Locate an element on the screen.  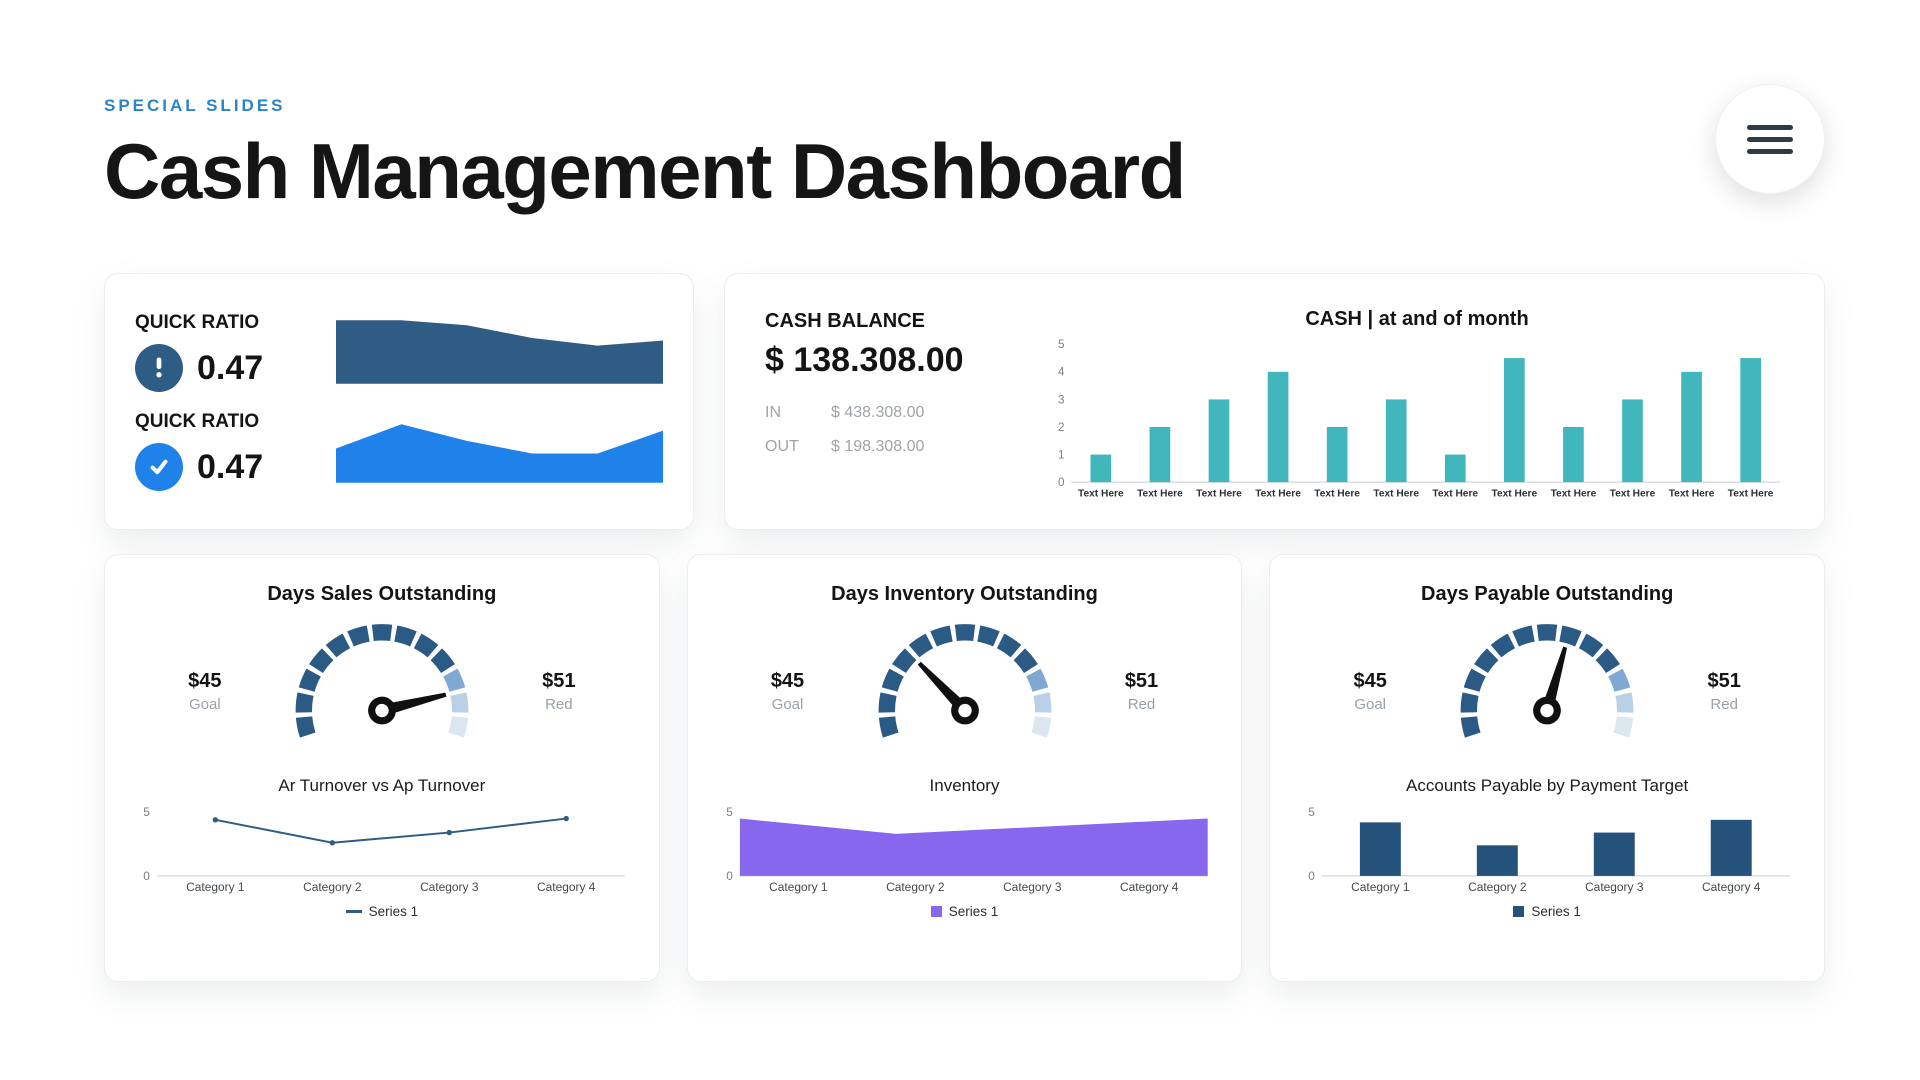
cash-balance-label: CASH BALANCE is located at coordinates (845, 321).